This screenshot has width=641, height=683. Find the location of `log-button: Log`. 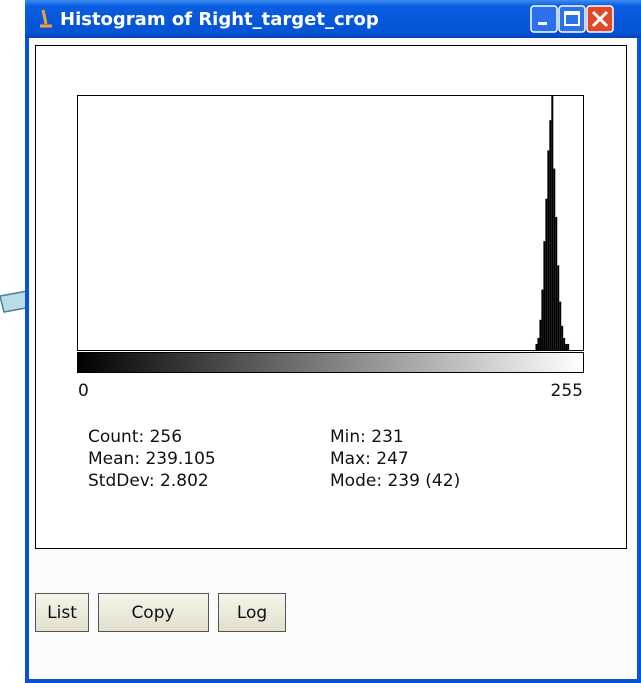

log-button: Log is located at coordinates (252, 612).